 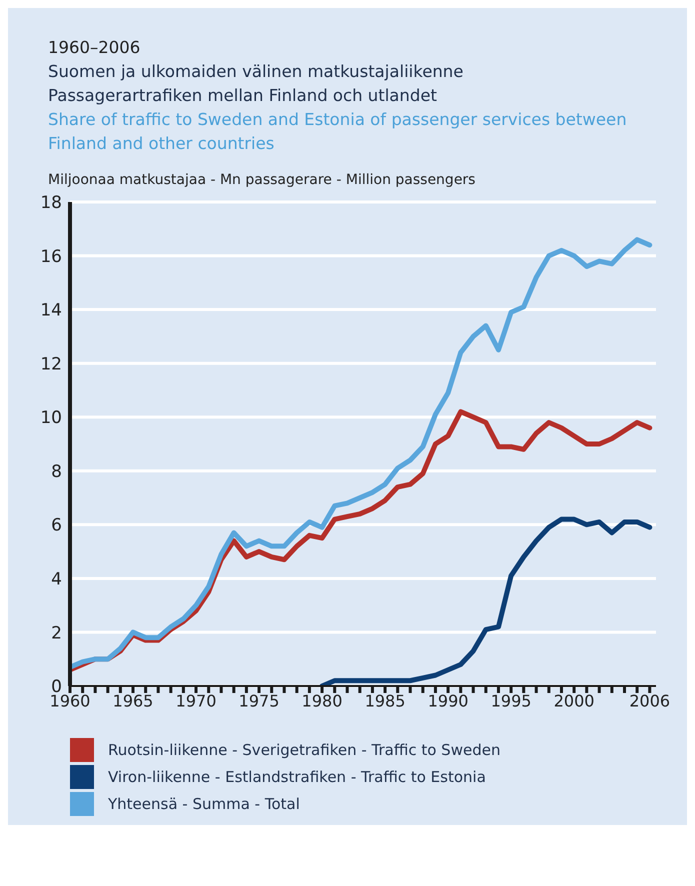 I want to click on chart-subtitle: Suomen ja ulkomaiden välinen matkustajaliikenne Passagerartrafiken mellan Finland och utlandet Share of traffic to Sweden and Estonia of passenger services between Finland and other countries, so click(x=338, y=108).